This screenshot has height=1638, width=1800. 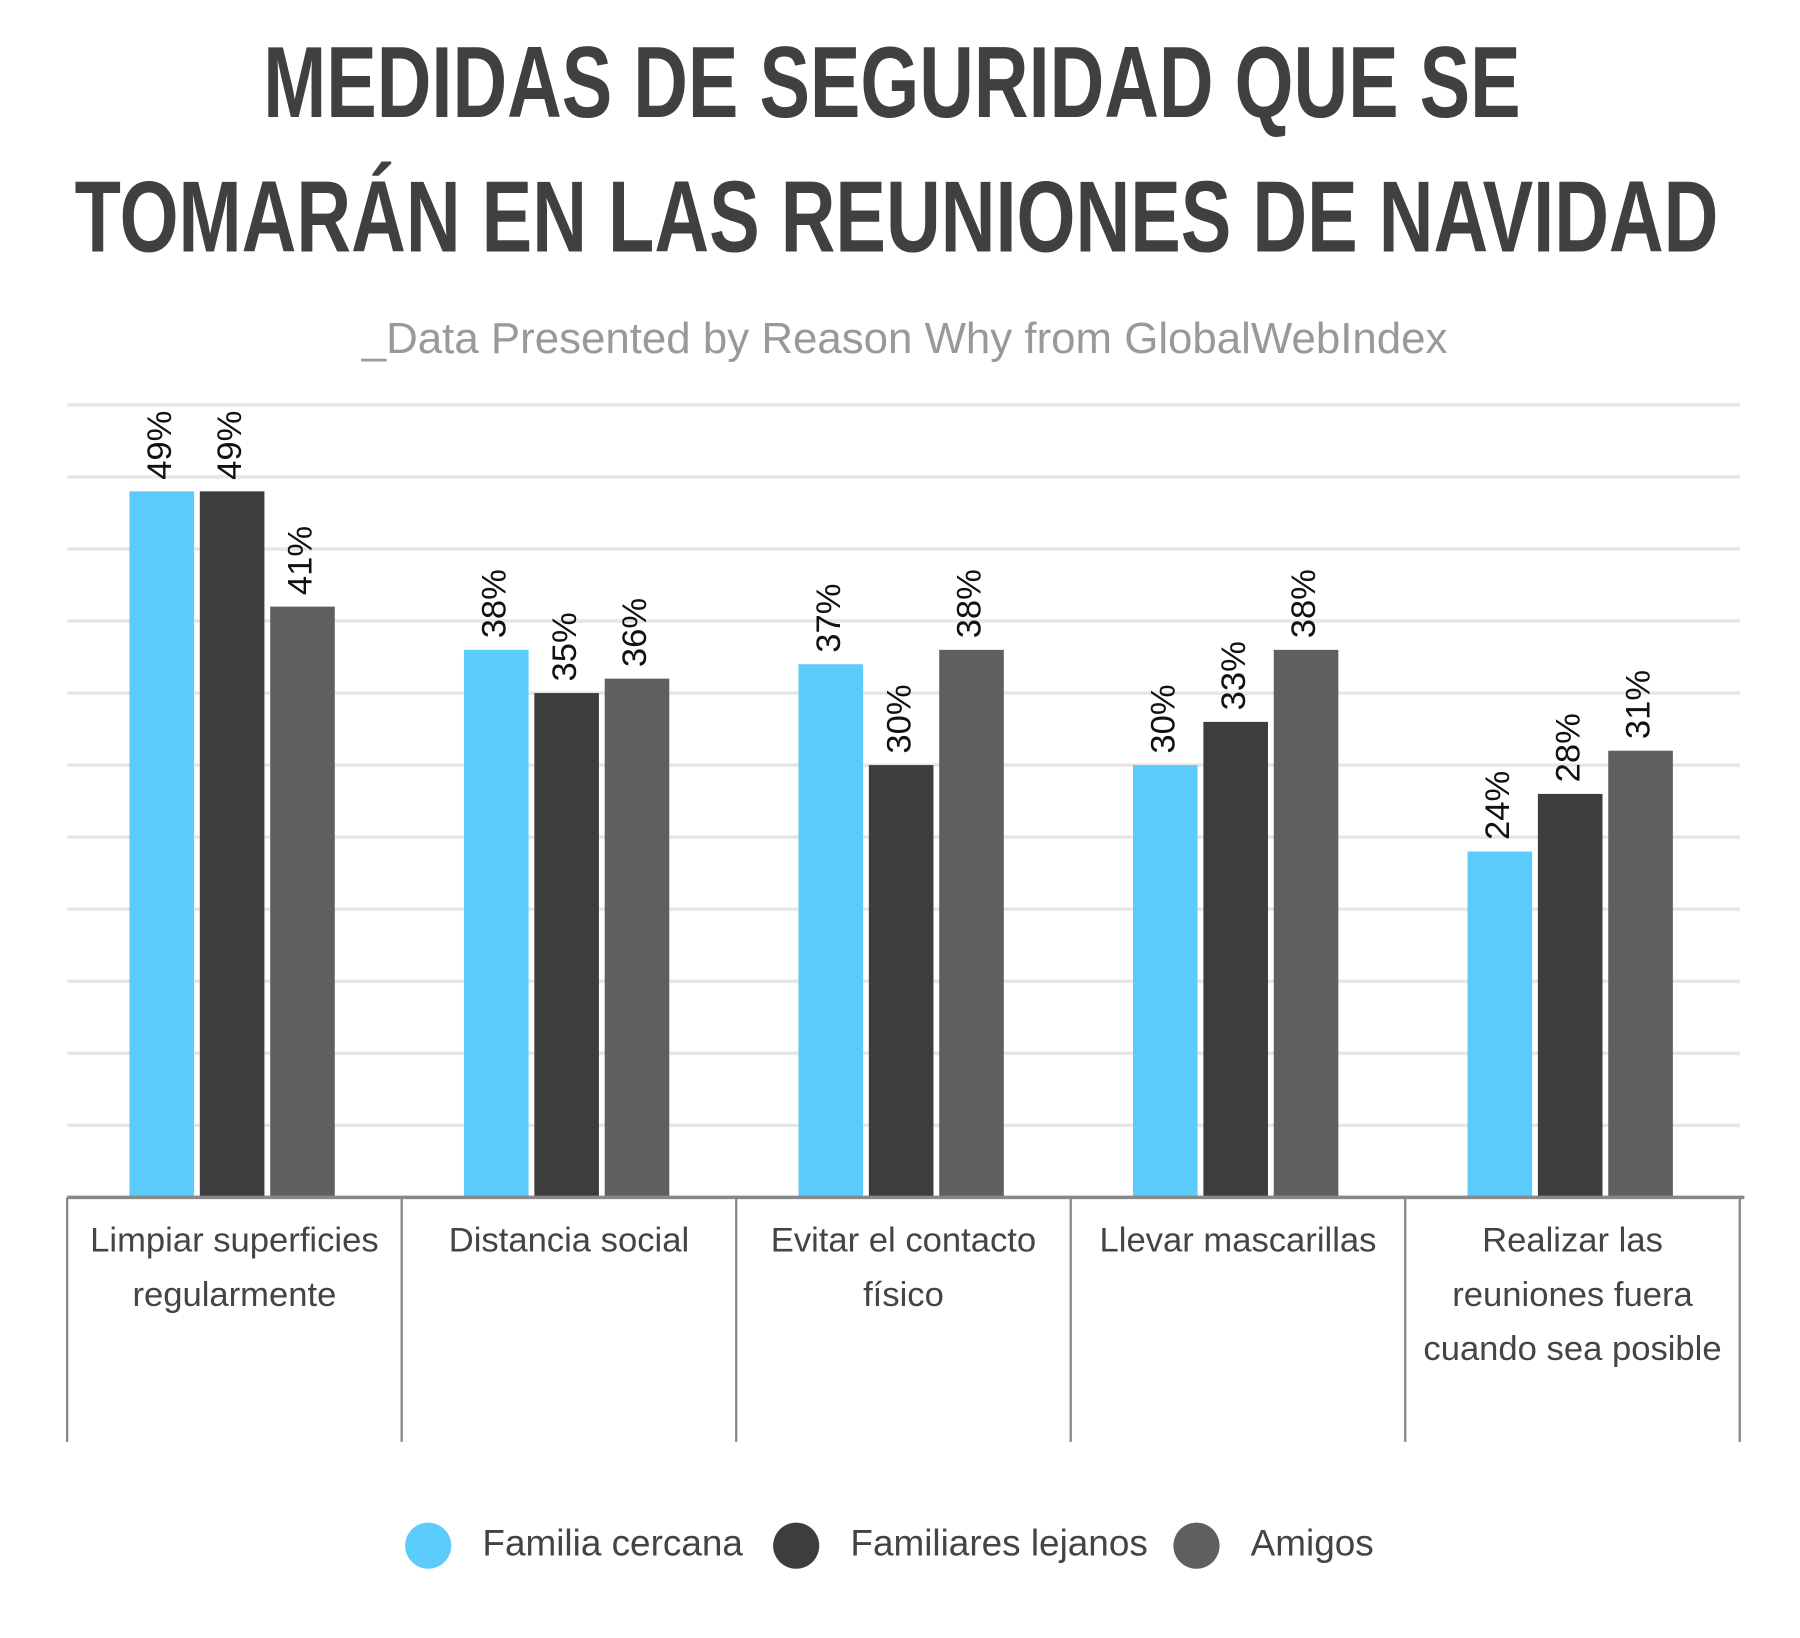 I want to click on x-tick-label-box: Distancia social, so click(x=569, y=1240).